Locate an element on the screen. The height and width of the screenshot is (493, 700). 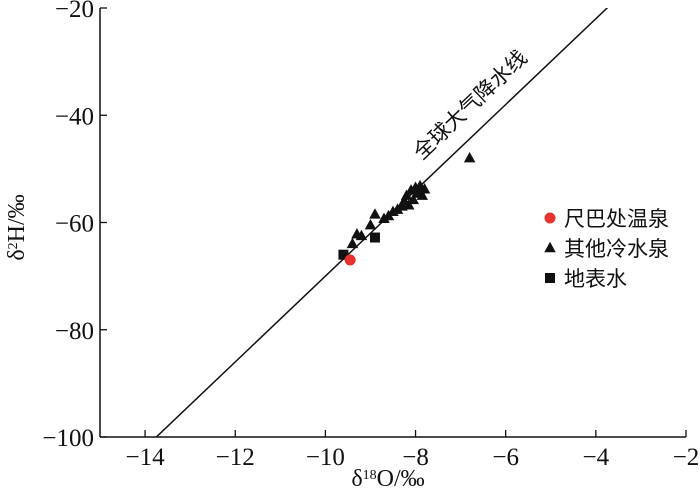
data-points-layer is located at coordinates (407, 208).